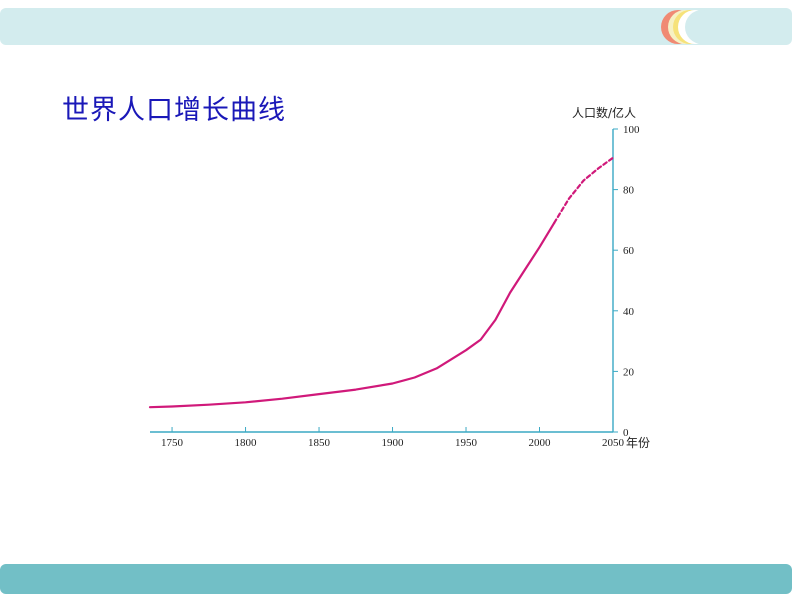 The height and width of the screenshot is (596, 794). Describe the element at coordinates (246, 443) in the screenshot. I see `x-tick-label: 1800` at that location.